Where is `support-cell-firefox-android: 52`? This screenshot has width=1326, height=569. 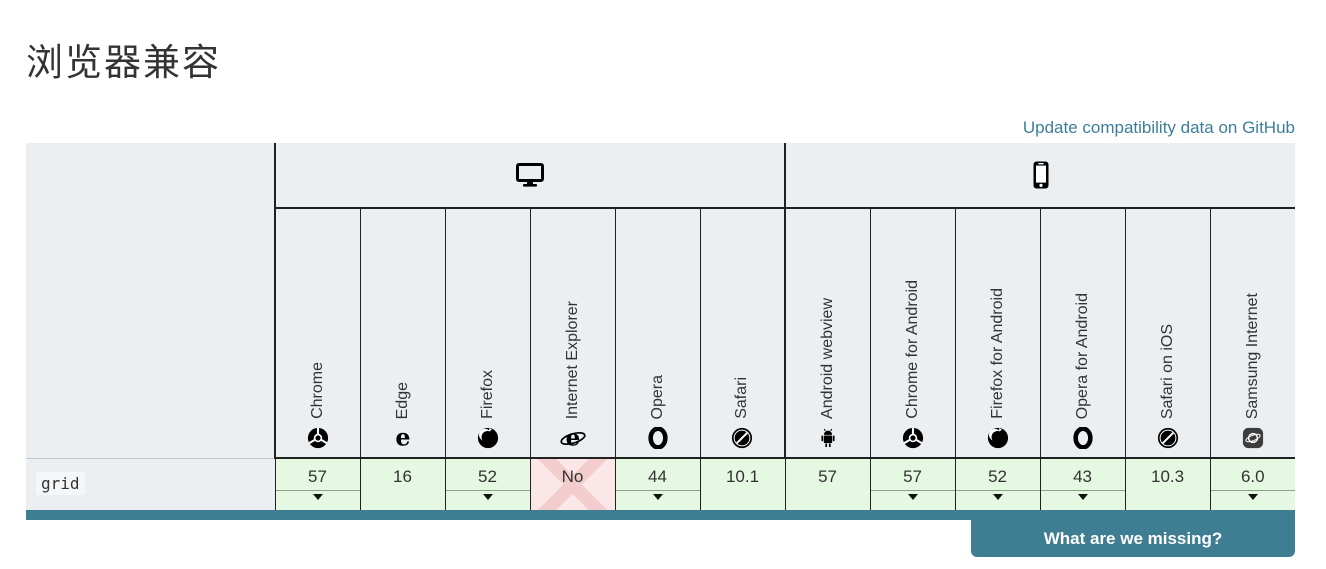
support-cell-firefox-android: 52 is located at coordinates (997, 483).